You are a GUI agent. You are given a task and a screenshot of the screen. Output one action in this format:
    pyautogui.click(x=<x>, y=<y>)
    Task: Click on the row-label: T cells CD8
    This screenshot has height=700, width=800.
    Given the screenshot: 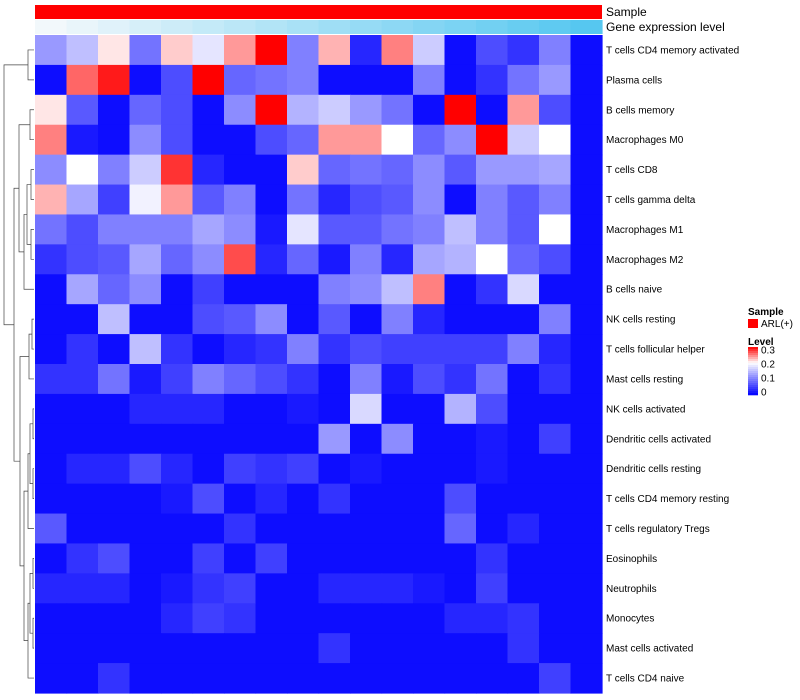 What is the action you would take?
    pyautogui.click(x=632, y=170)
    